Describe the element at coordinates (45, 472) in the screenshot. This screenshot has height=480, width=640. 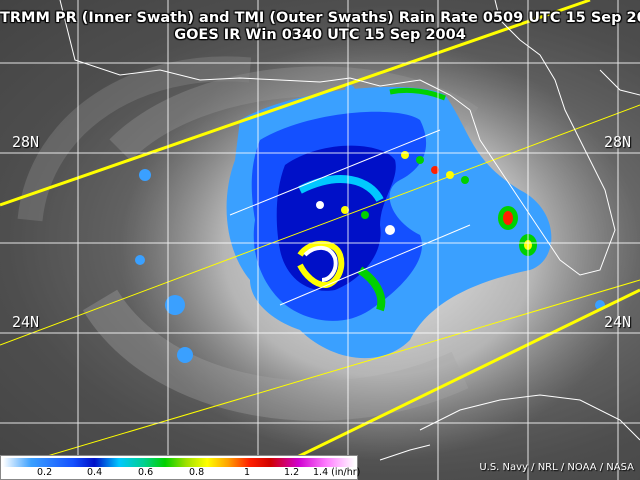
I see `colorbar-tick: 0.2` at that location.